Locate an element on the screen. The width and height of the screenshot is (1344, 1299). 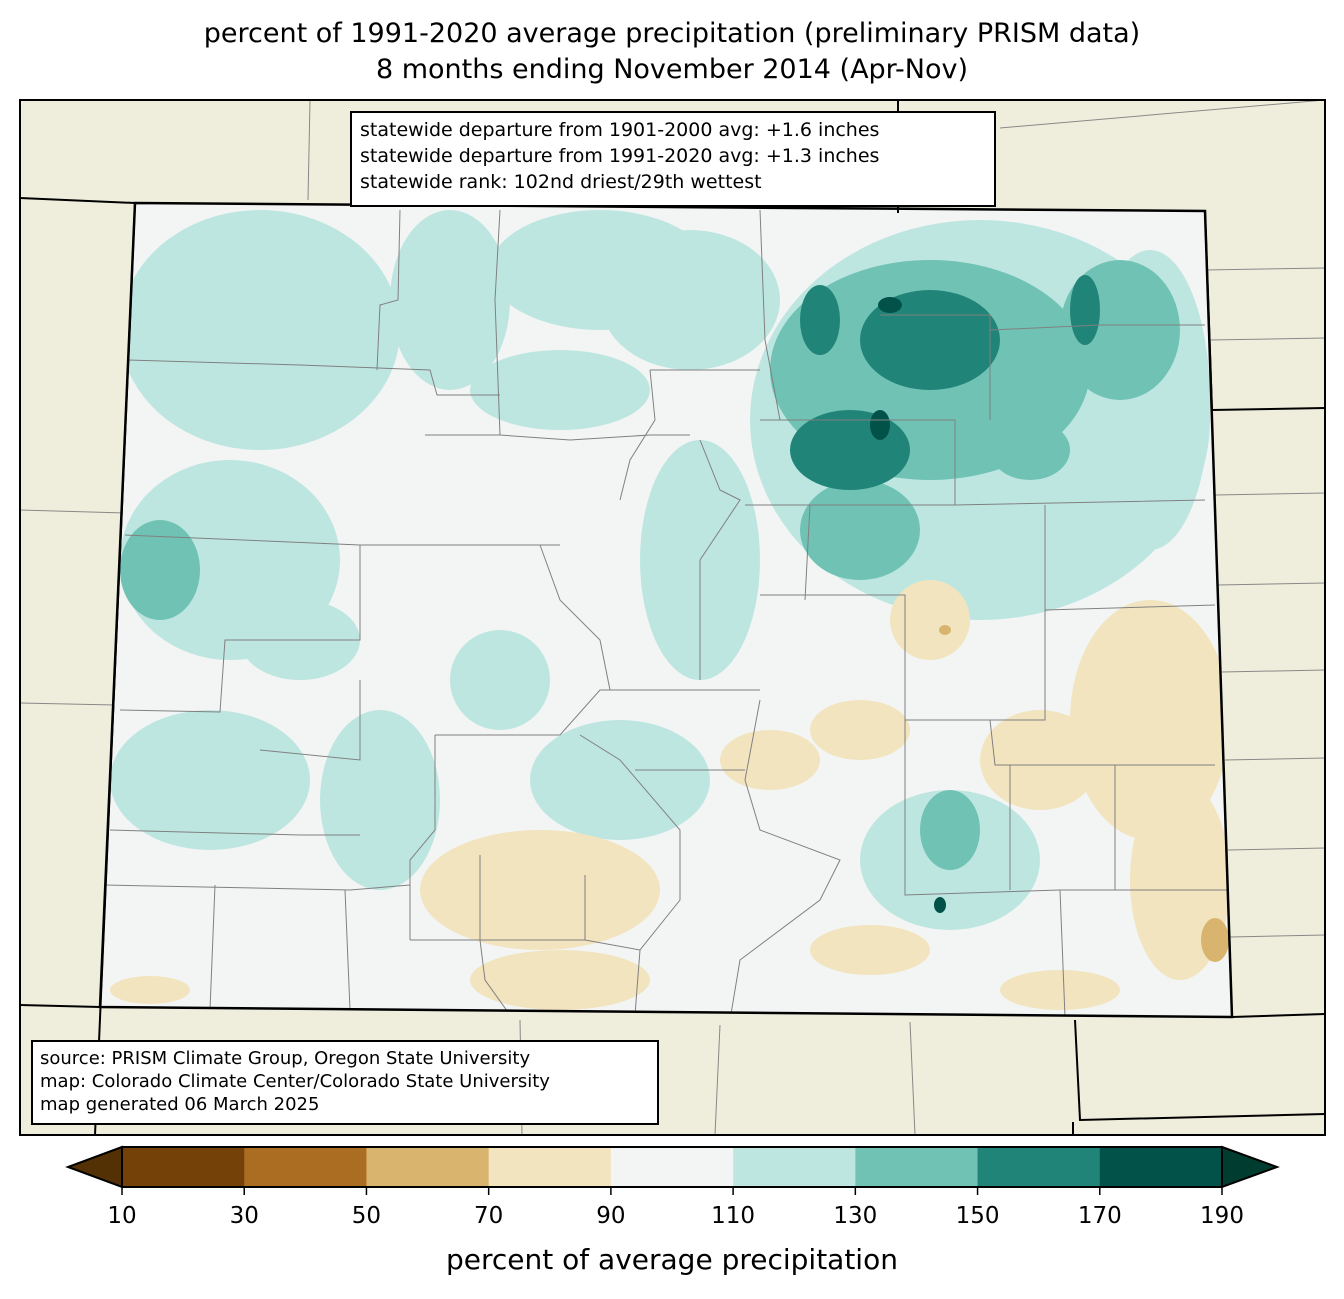
colorbar-tick-label: 110 is located at coordinates (733, 1216).